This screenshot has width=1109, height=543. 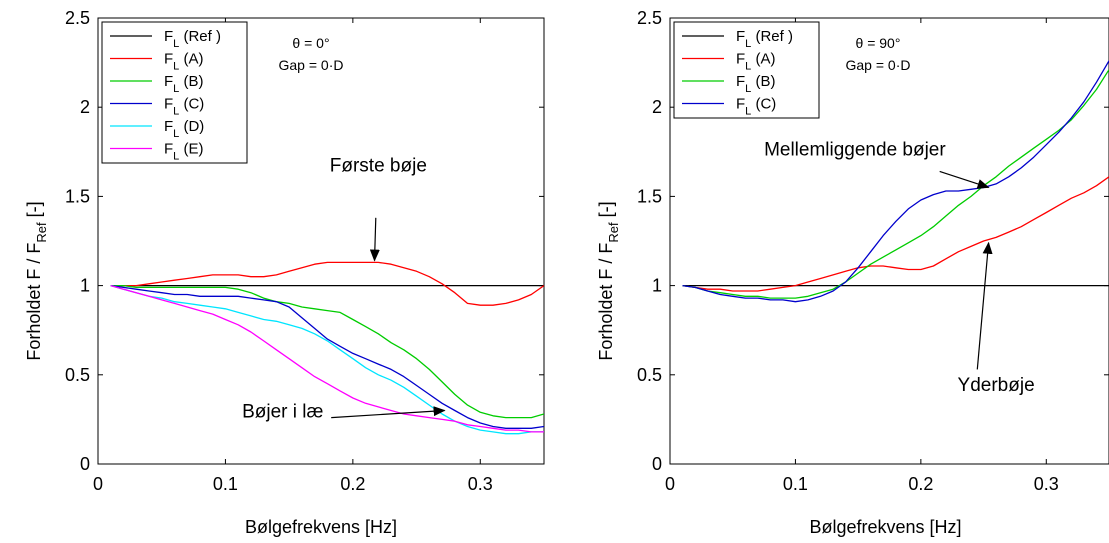 I want to click on series-line-b, so click(x=327, y=351).